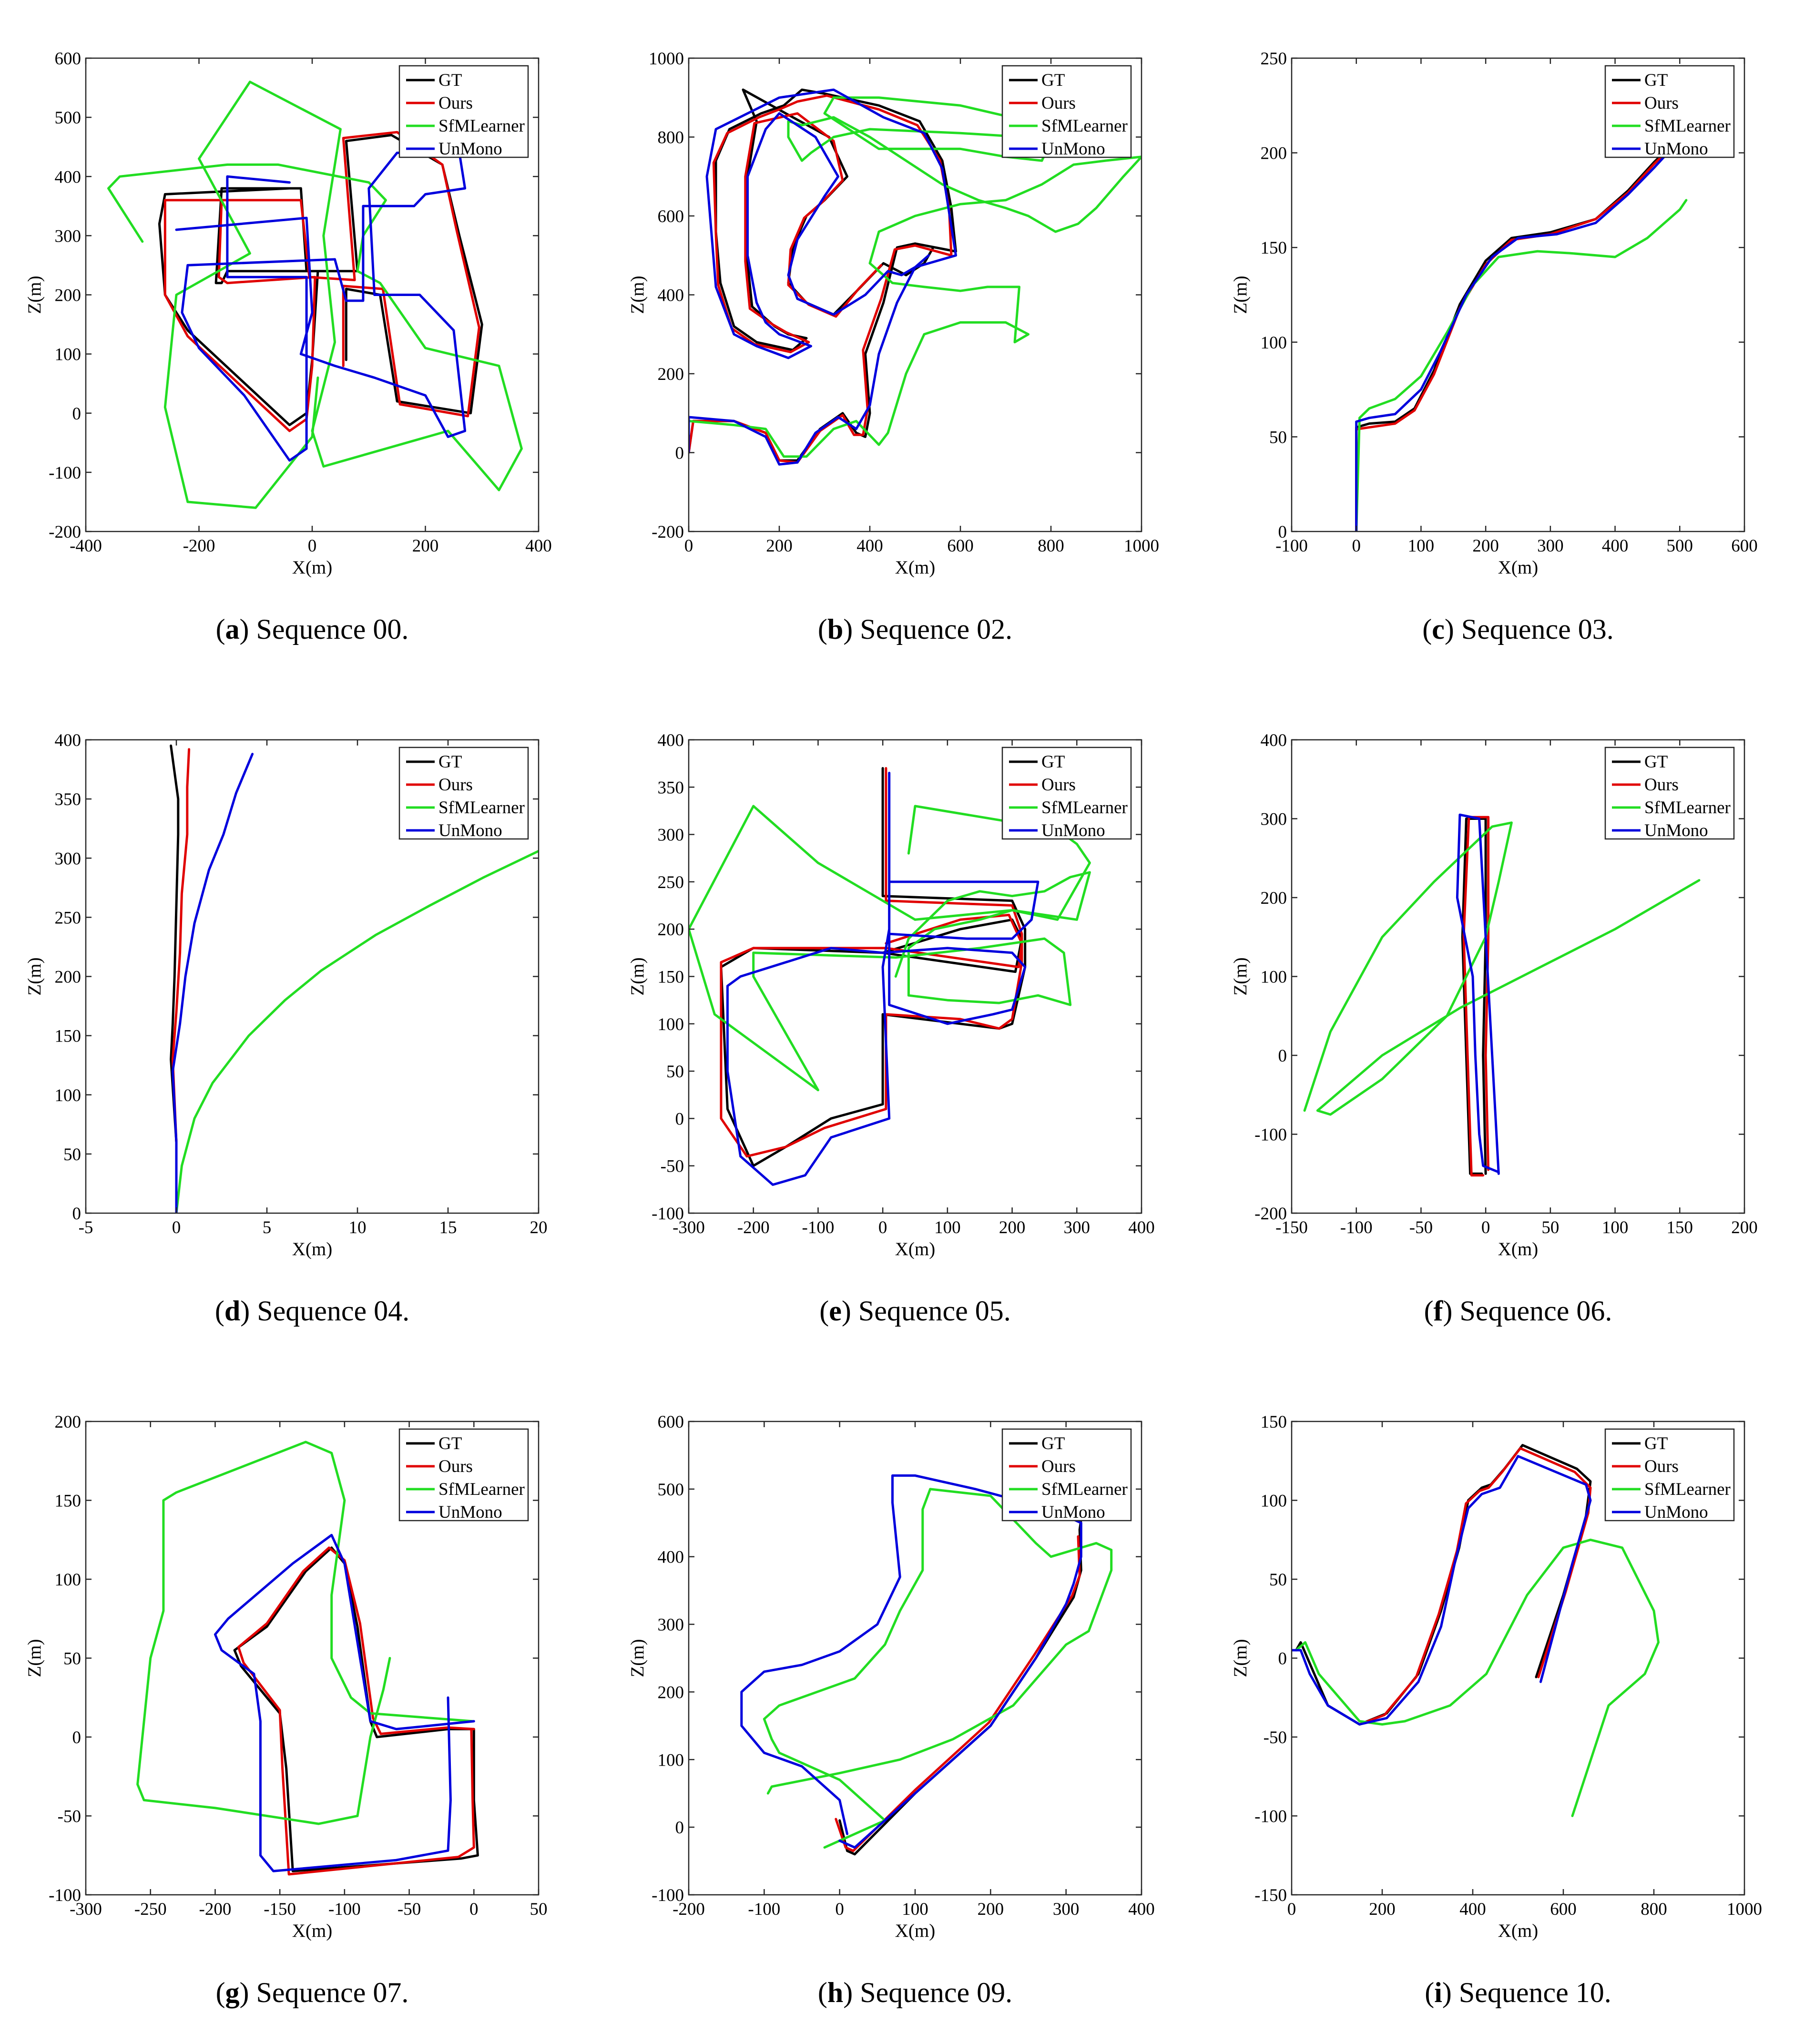 The image size is (1794, 2044). I want to click on caption-text: Sequence 04., so click(333, 1311).